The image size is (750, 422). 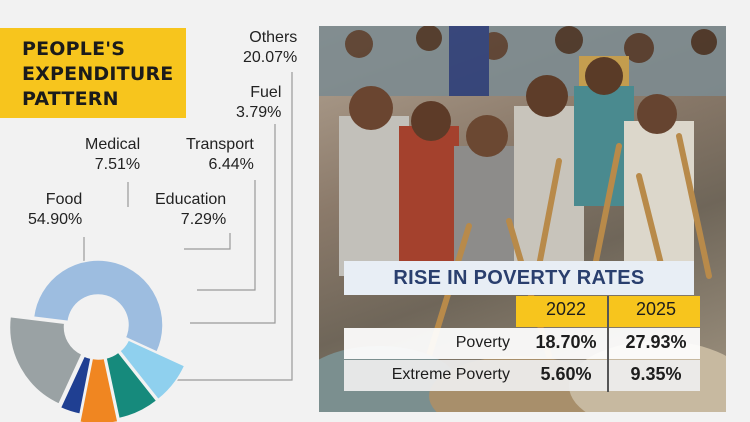 I want to click on year-2022-header: 2022, so click(x=566, y=309).